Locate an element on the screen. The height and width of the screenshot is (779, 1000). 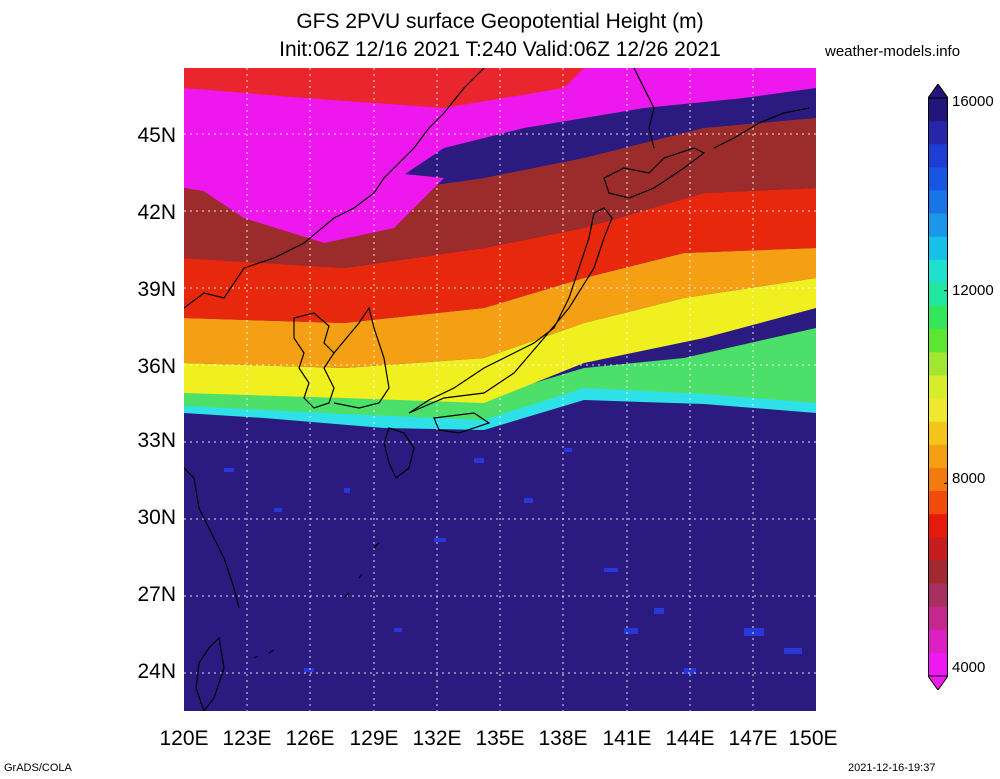
coast-ryukyu is located at coordinates (316, 600).